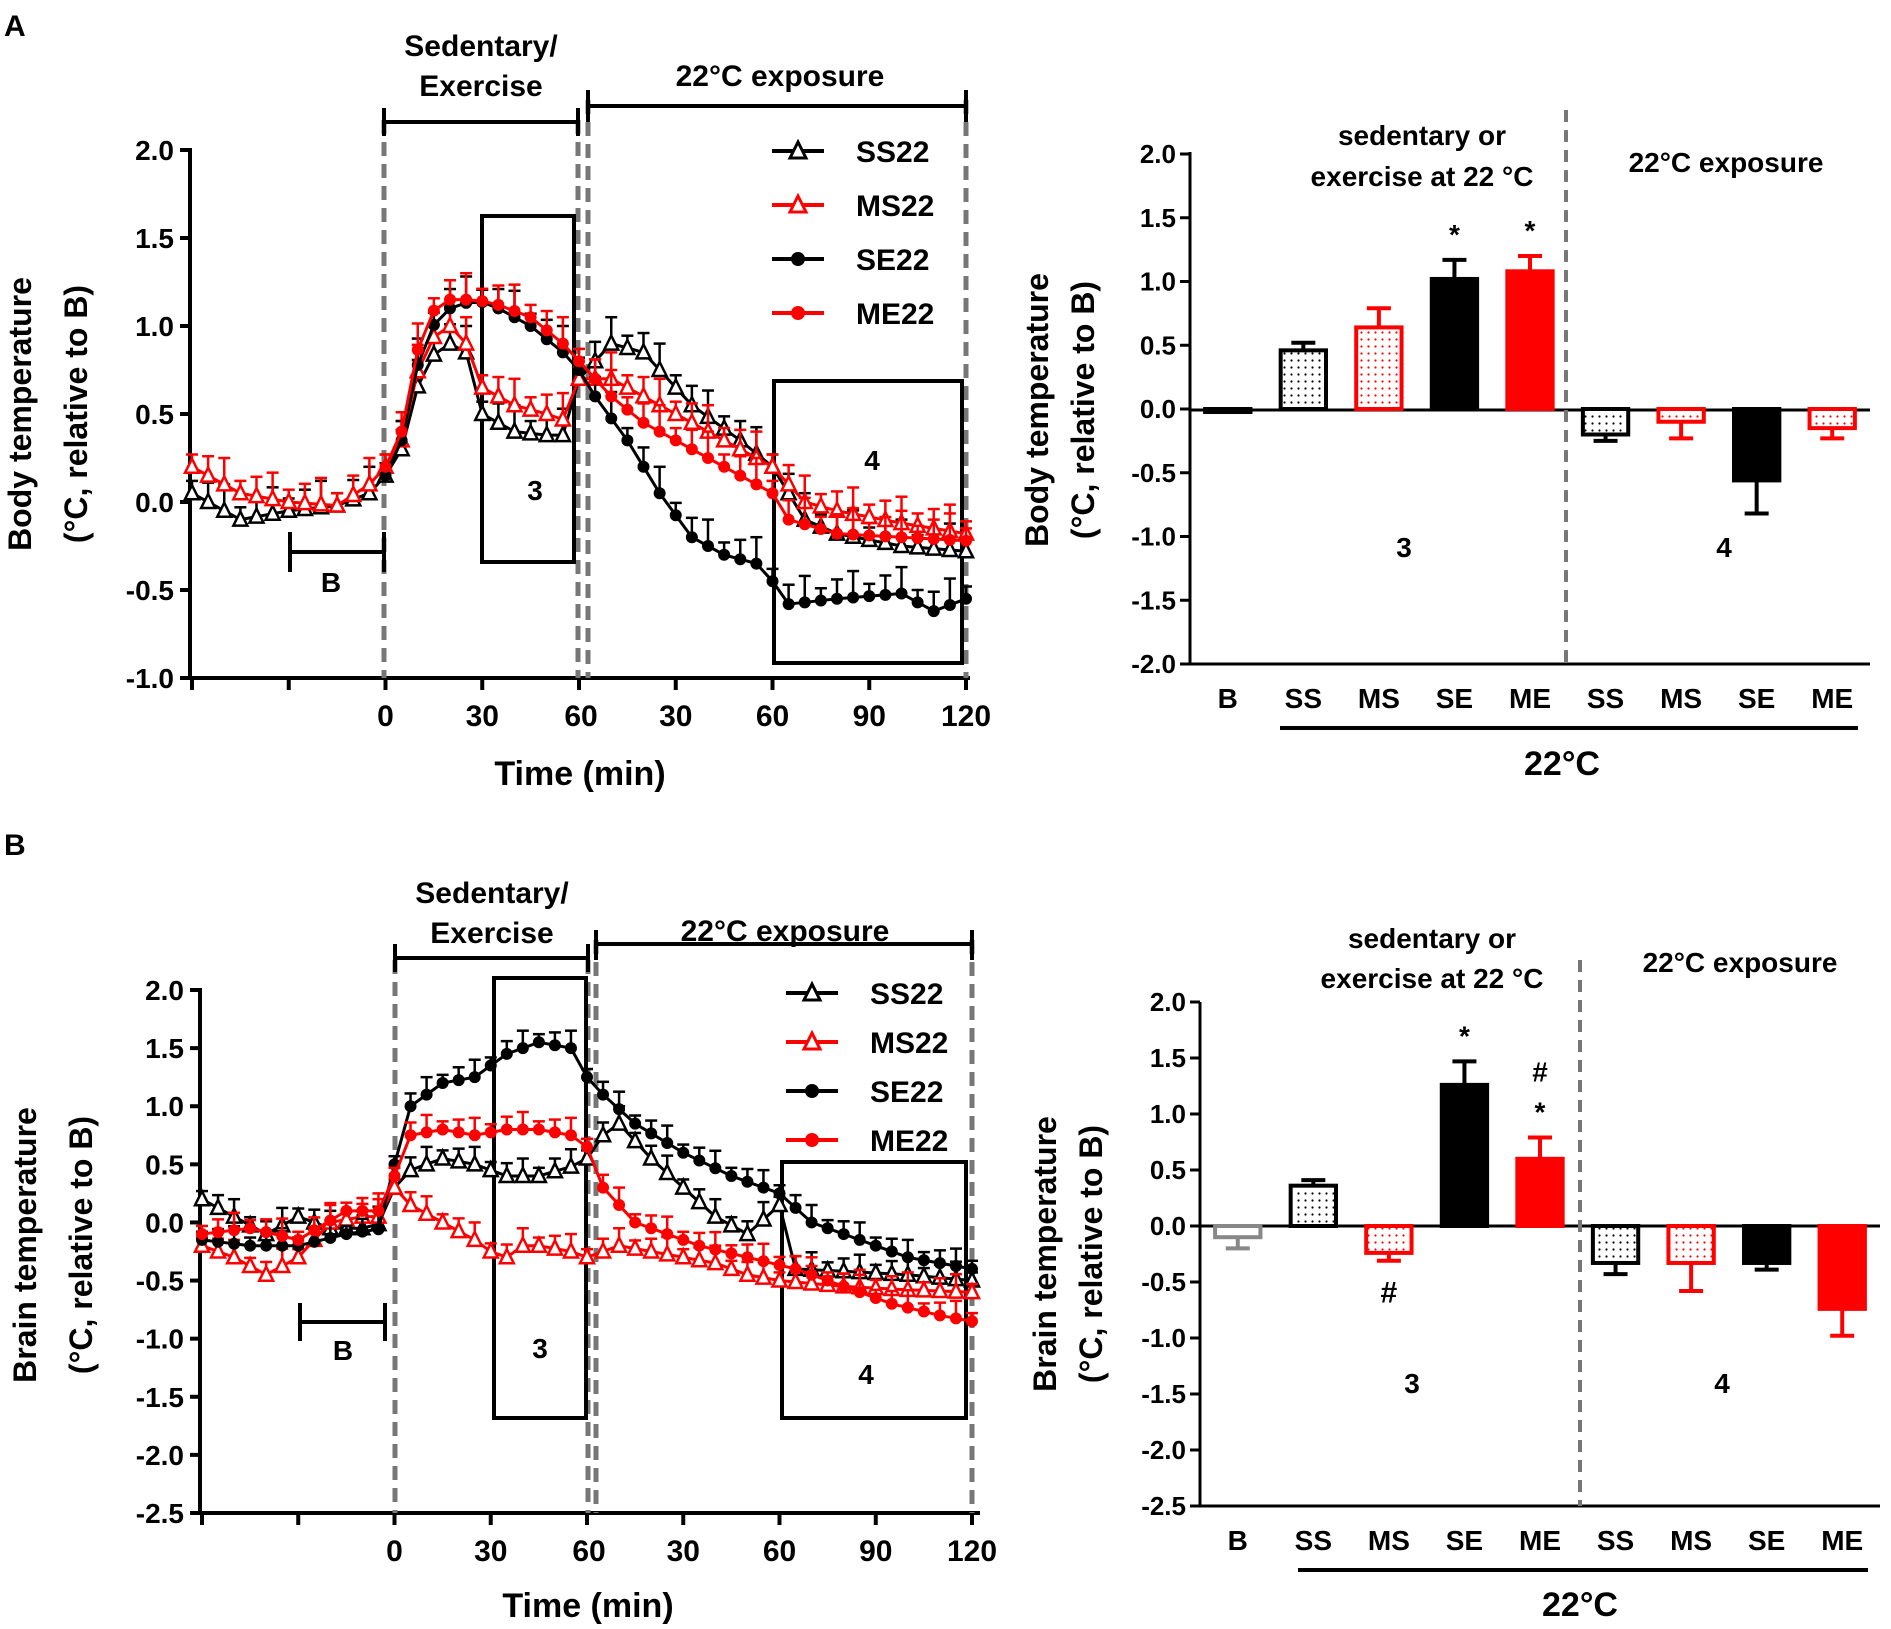 This screenshot has width=1891, height=1629. What do you see at coordinates (1536, 698) in the screenshot?
I see `category-labels: B SS MS SE ME SS MS SE ME` at bounding box center [1536, 698].